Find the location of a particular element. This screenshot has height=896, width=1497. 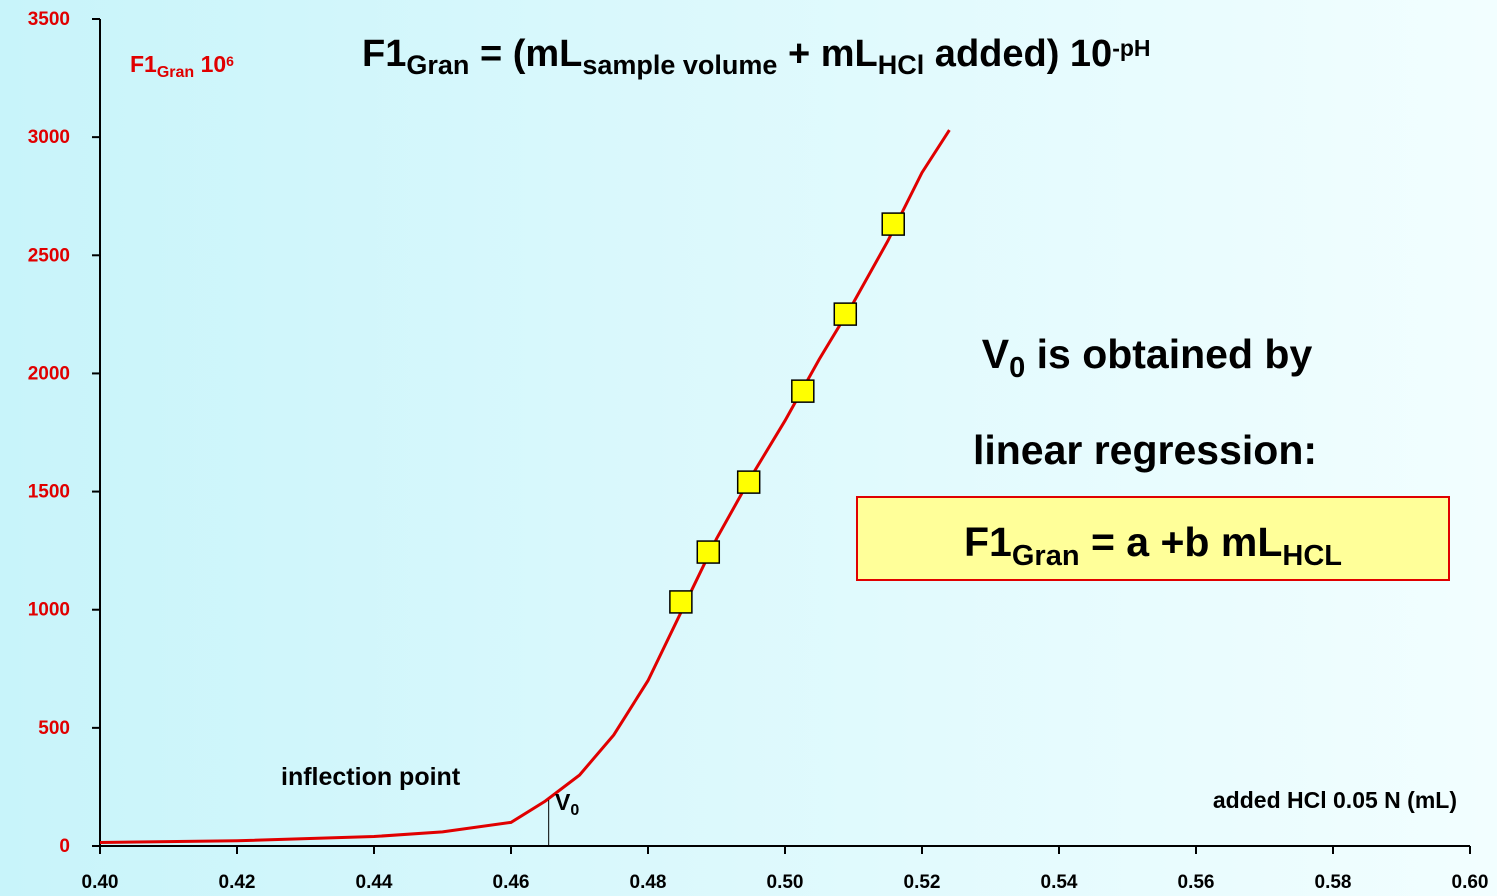

y-tick-label: 3500 is located at coordinates (49, 19).